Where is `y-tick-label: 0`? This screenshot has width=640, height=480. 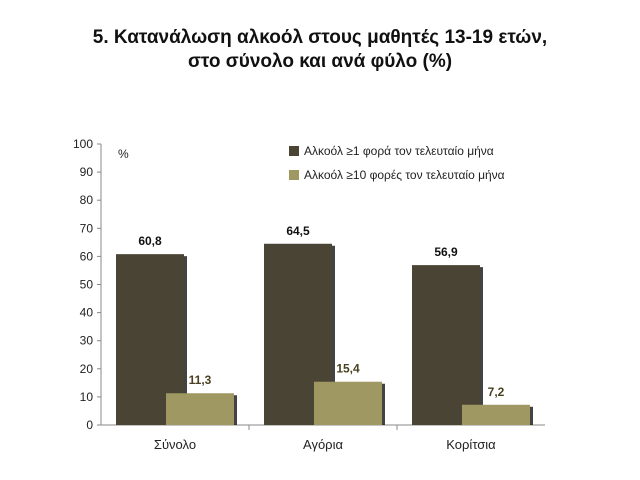 y-tick-label: 0 is located at coordinates (89, 425).